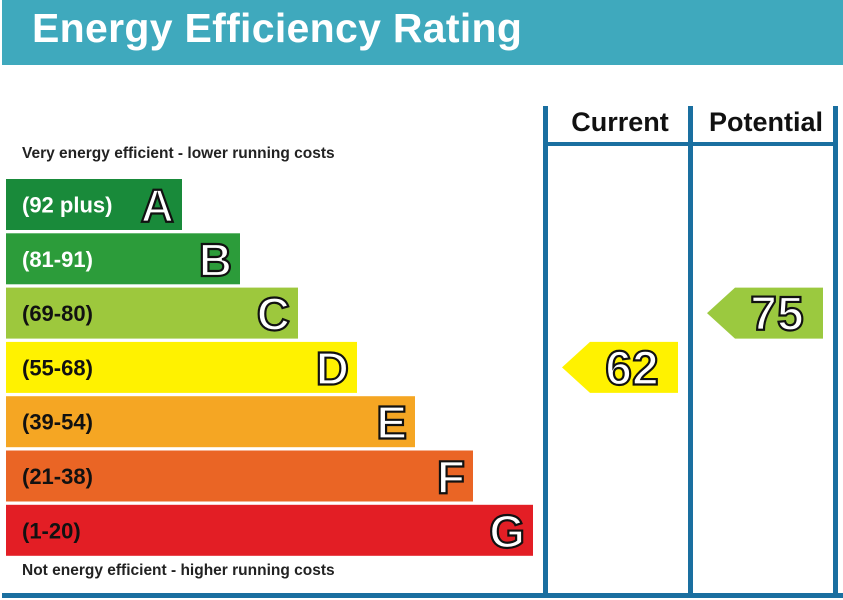 This screenshot has height=600, width=843. Describe the element at coordinates (57, 367) in the screenshot. I see `band-range-d: (55-68)` at that location.